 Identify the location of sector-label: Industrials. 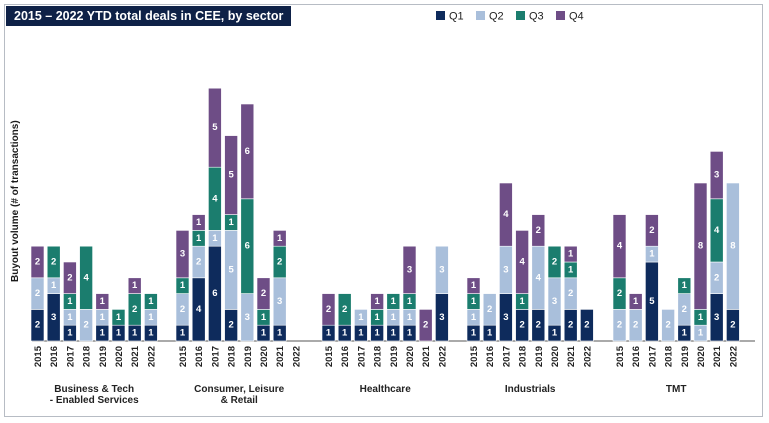
(530, 389).